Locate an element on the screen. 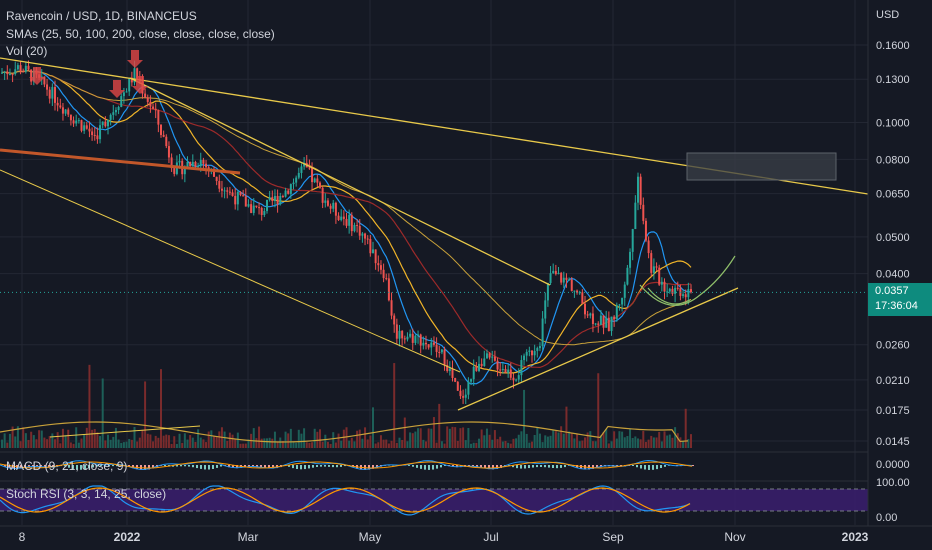 The width and height of the screenshot is (932, 550). symbol-legend: Ravencoin / USD, 1D, BINANCEUS is located at coordinates (101, 16).